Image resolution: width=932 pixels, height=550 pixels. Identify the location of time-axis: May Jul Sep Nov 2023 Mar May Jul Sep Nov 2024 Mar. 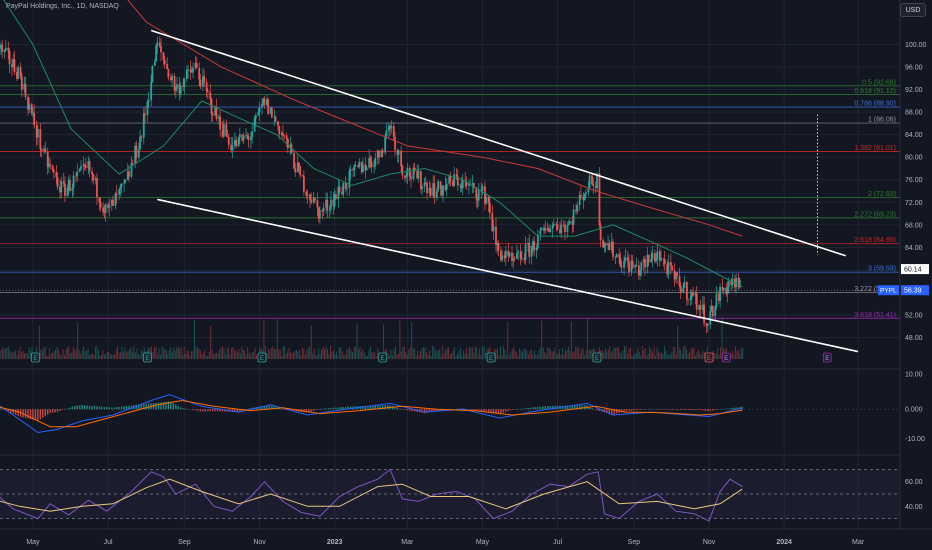
(445, 542).